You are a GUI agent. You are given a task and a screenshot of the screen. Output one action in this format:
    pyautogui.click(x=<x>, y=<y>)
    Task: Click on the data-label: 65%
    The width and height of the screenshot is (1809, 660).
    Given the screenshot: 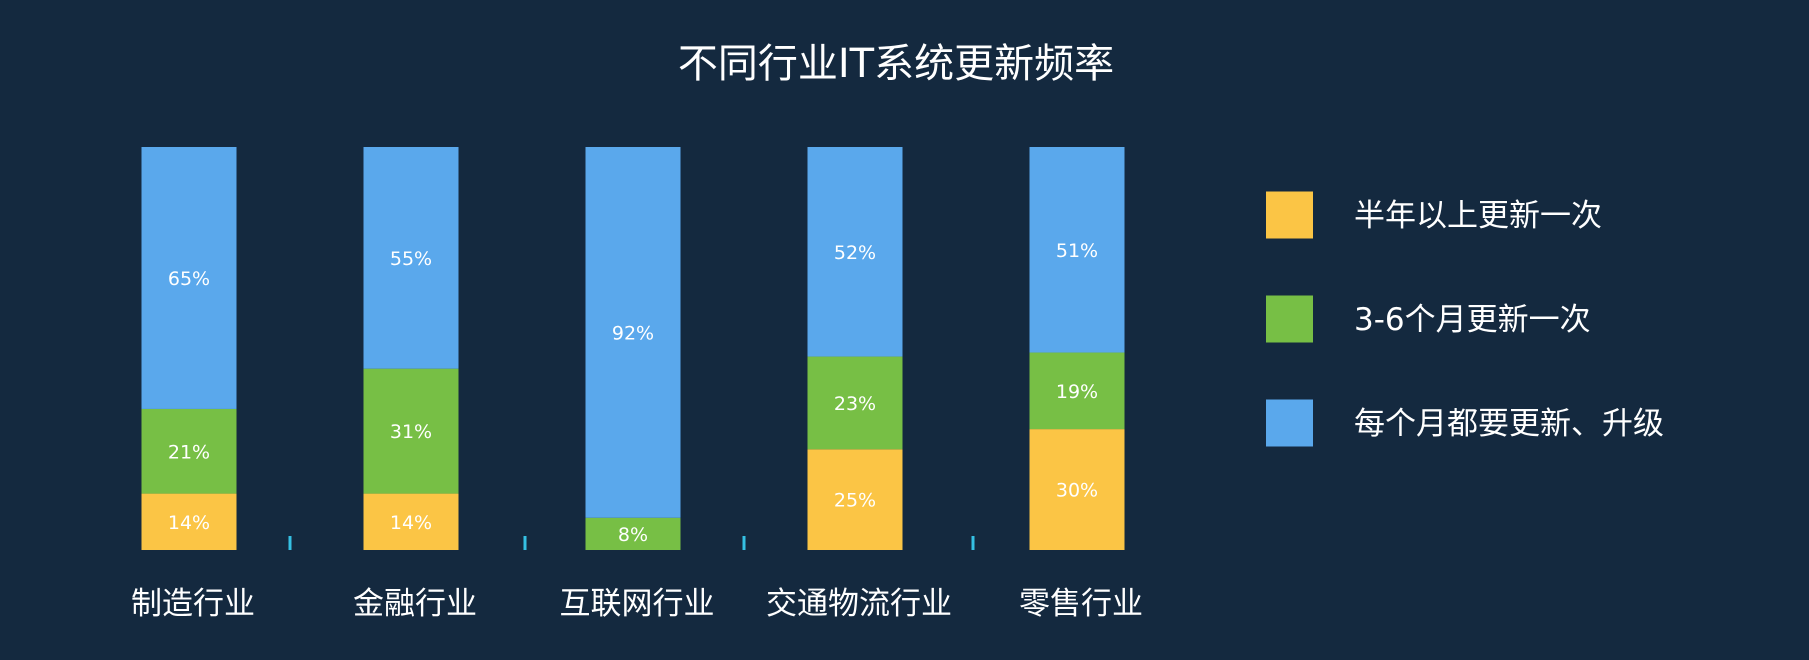 What is the action you would take?
    pyautogui.click(x=189, y=279)
    